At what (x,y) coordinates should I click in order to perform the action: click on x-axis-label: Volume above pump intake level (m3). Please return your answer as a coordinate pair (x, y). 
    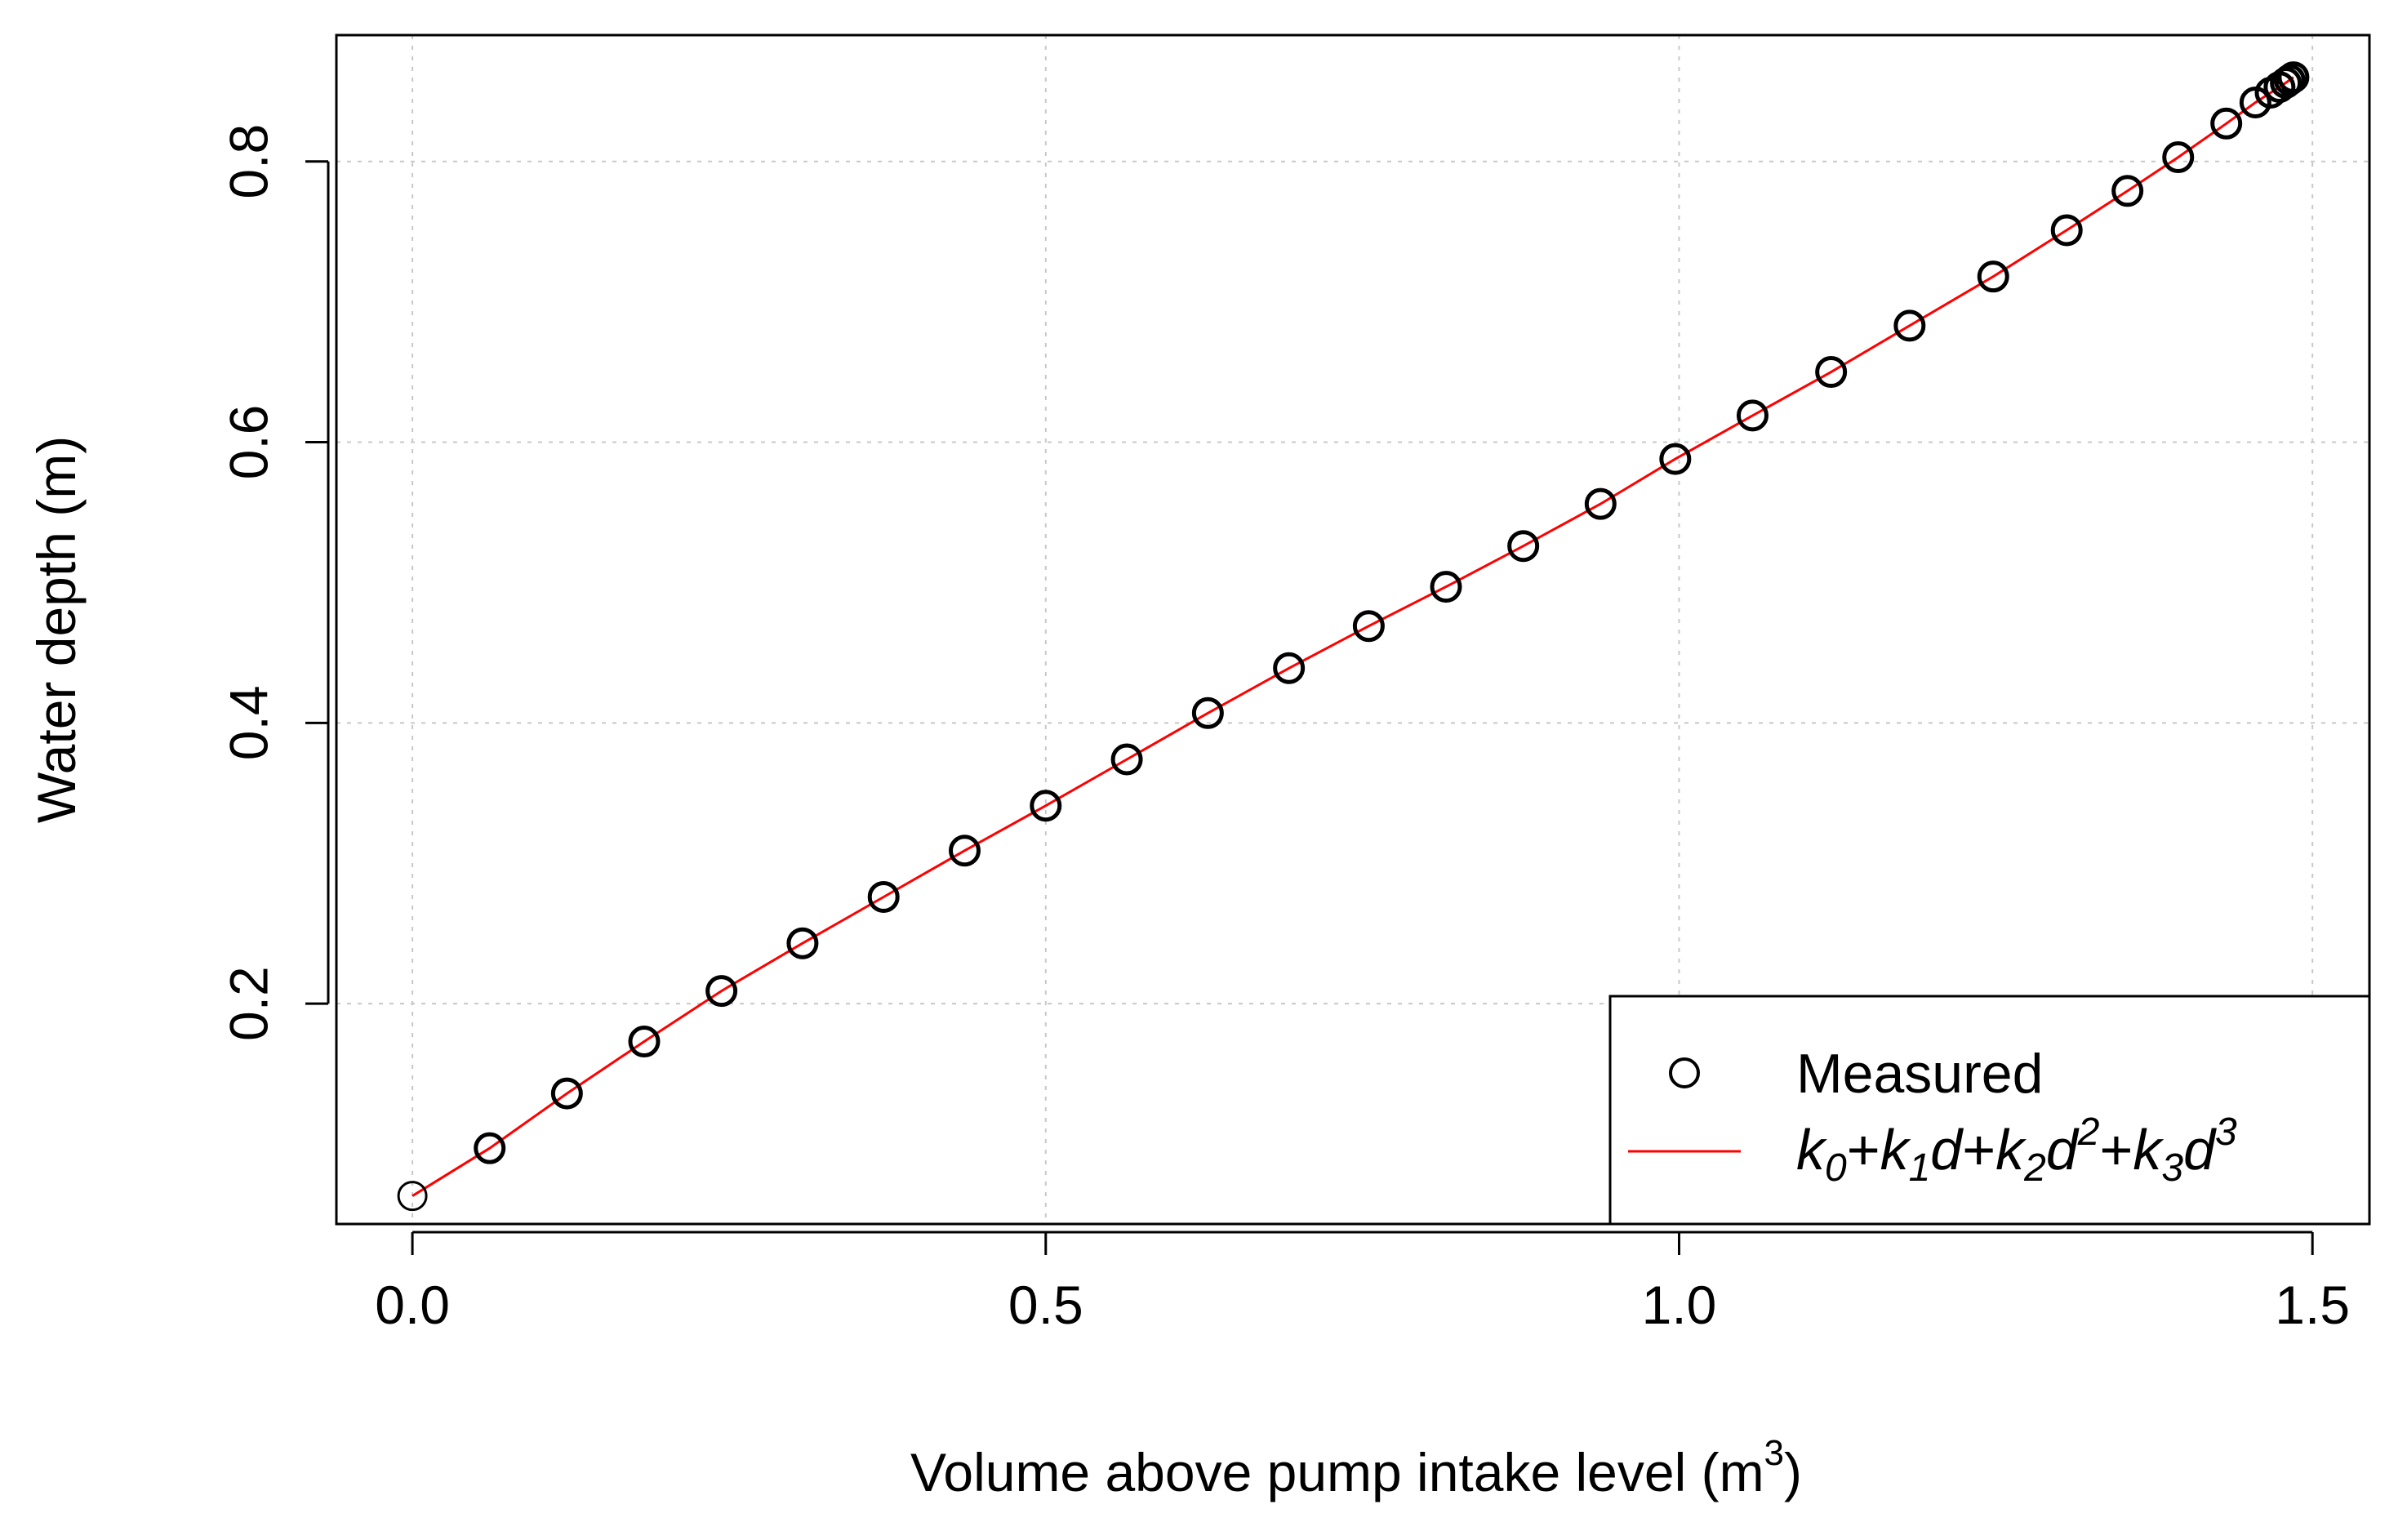
    Looking at the image, I should click on (1356, 1467).